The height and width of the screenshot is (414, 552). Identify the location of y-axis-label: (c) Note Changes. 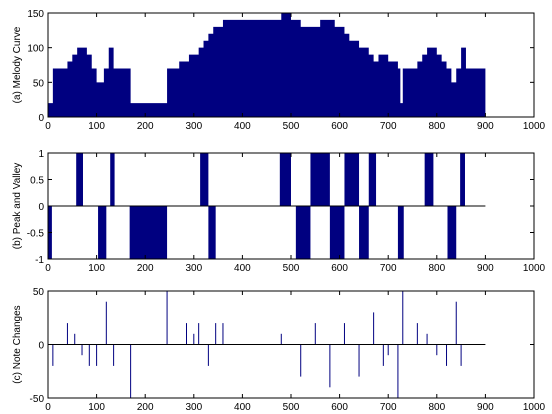
(17, 344).